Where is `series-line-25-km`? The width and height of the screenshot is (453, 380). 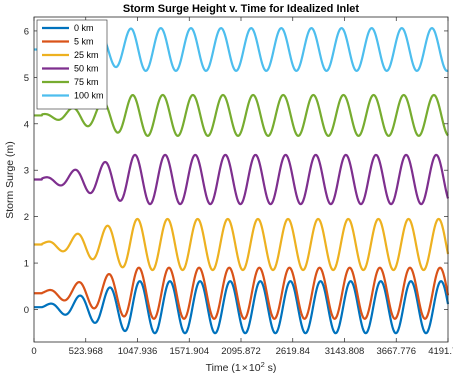
series-line-25-km is located at coordinates (241, 244).